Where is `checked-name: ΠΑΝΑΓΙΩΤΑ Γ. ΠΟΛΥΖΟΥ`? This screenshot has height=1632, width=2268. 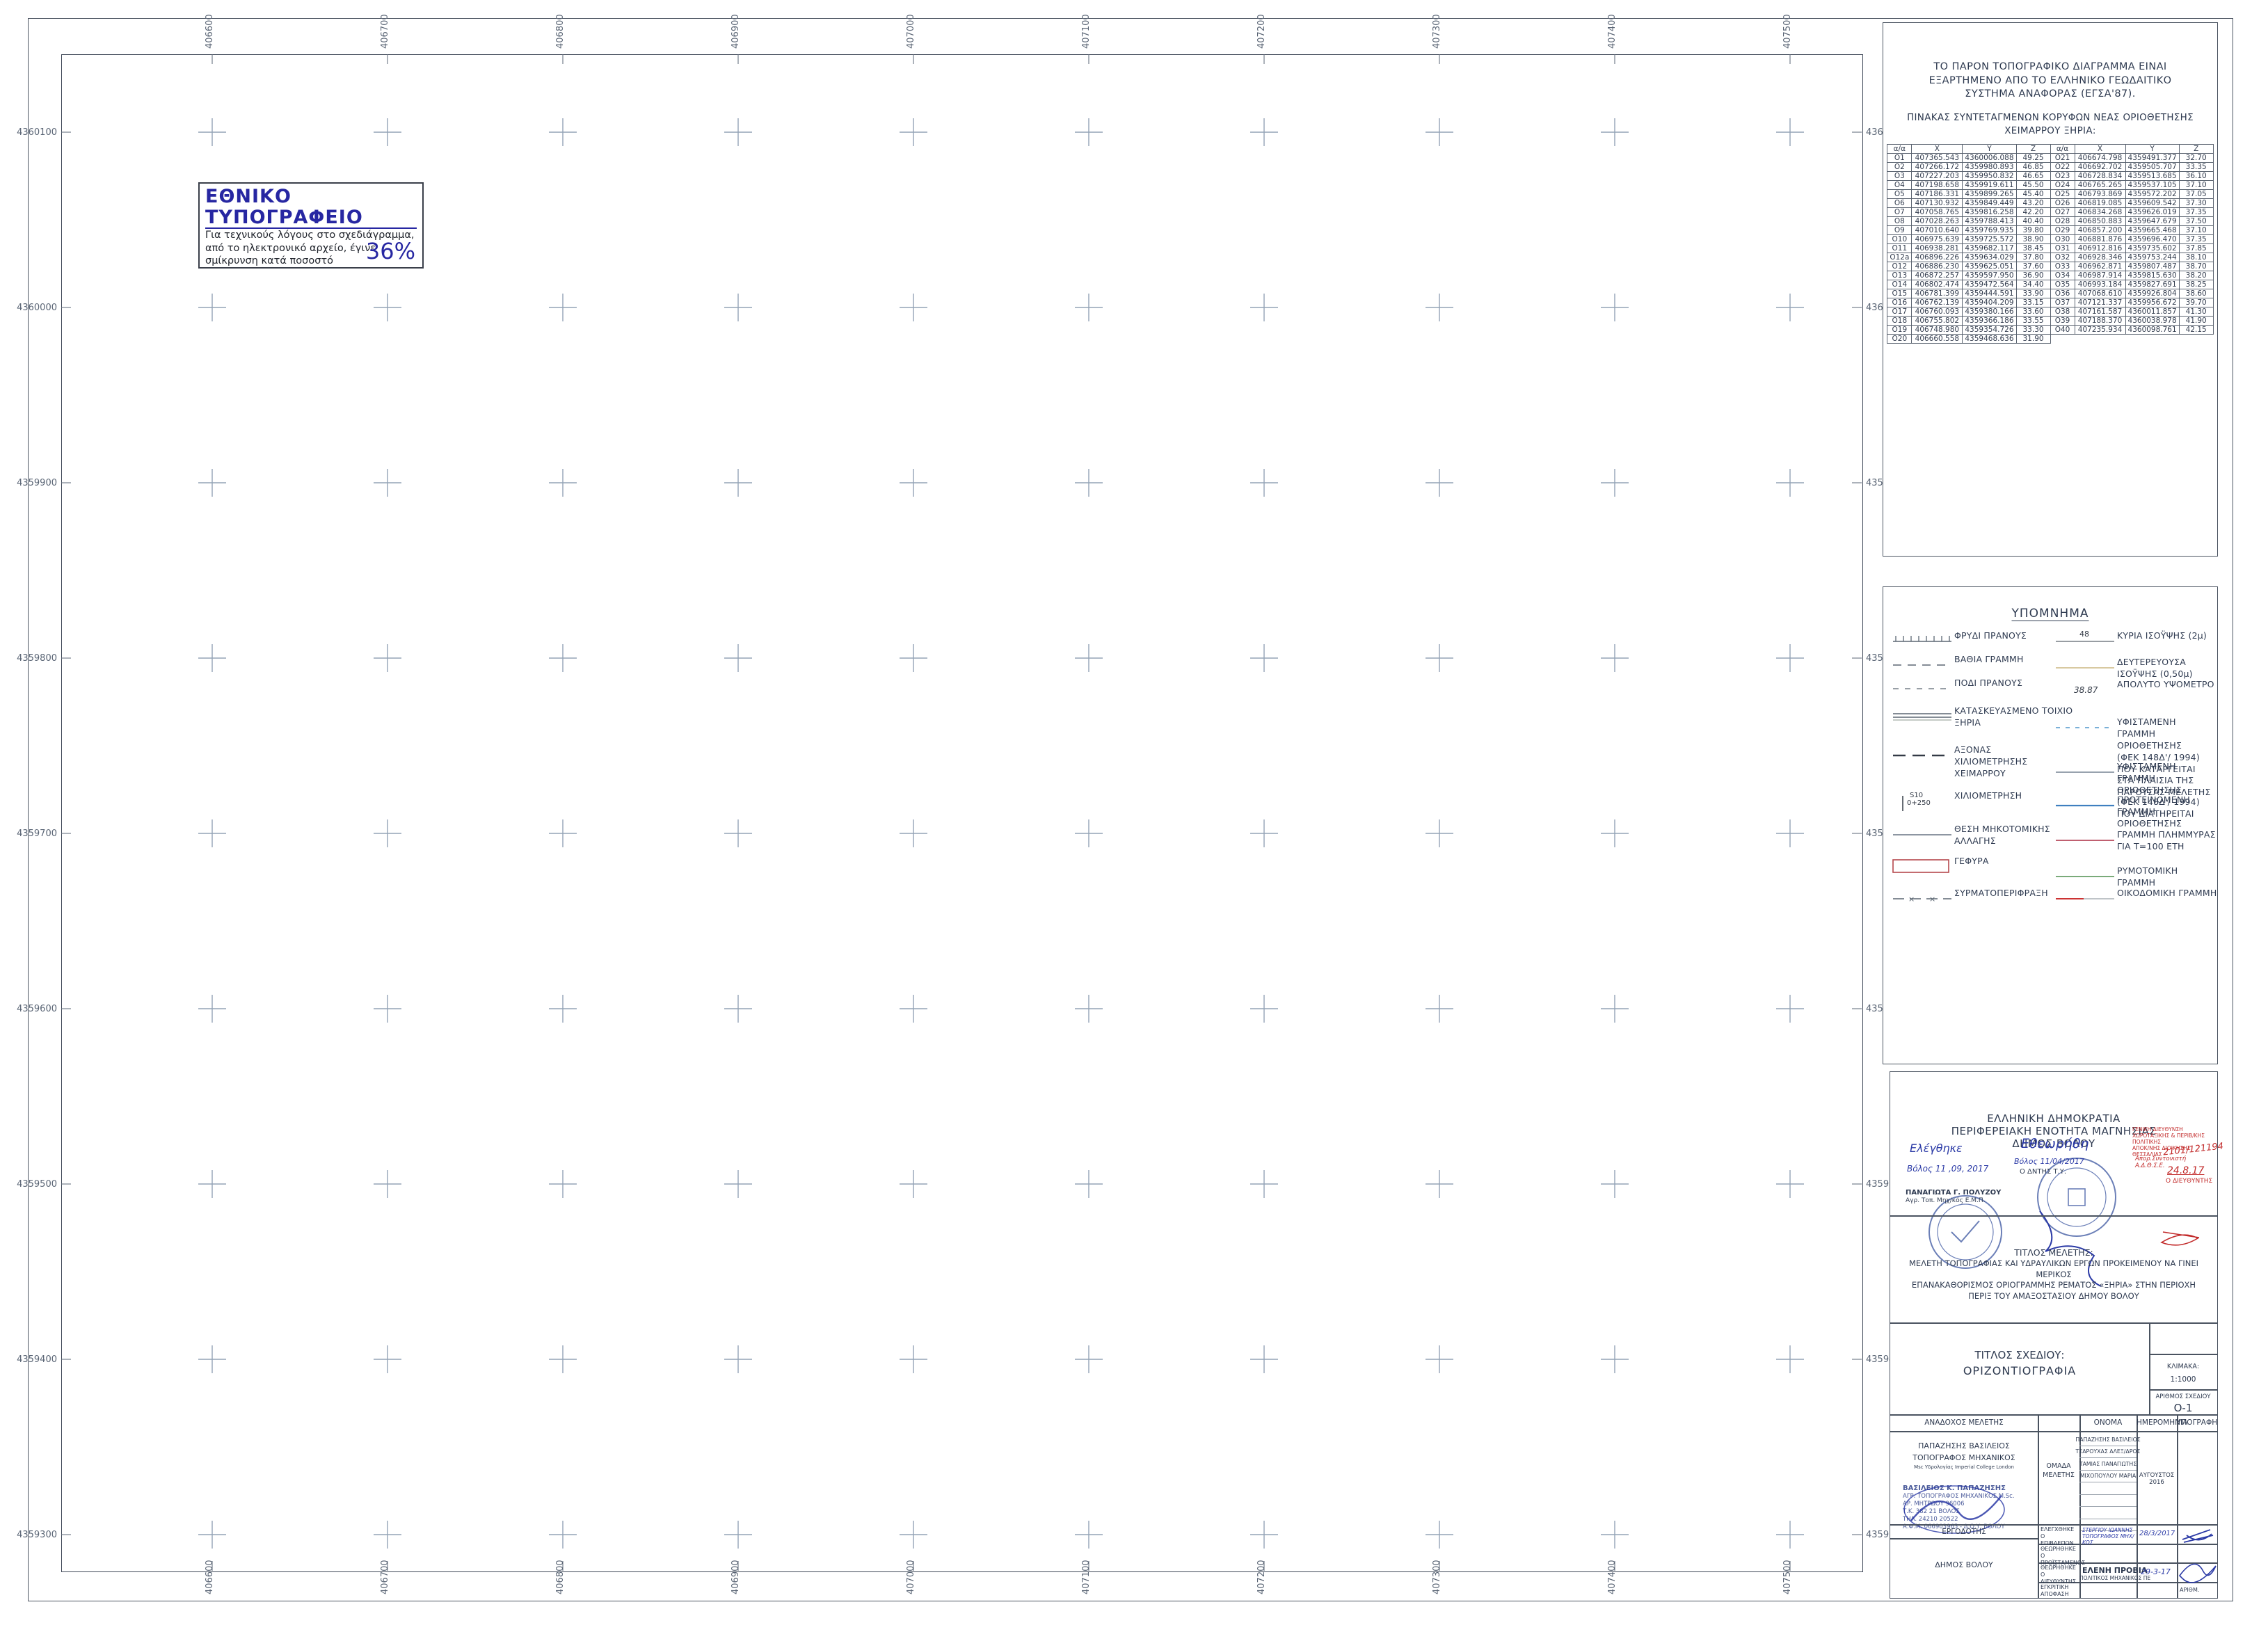
checked-name: ΠΑΝΑΓΙΩΤΑ Γ. ΠΟΛΥΖΟΥ is located at coordinates (1954, 1193).